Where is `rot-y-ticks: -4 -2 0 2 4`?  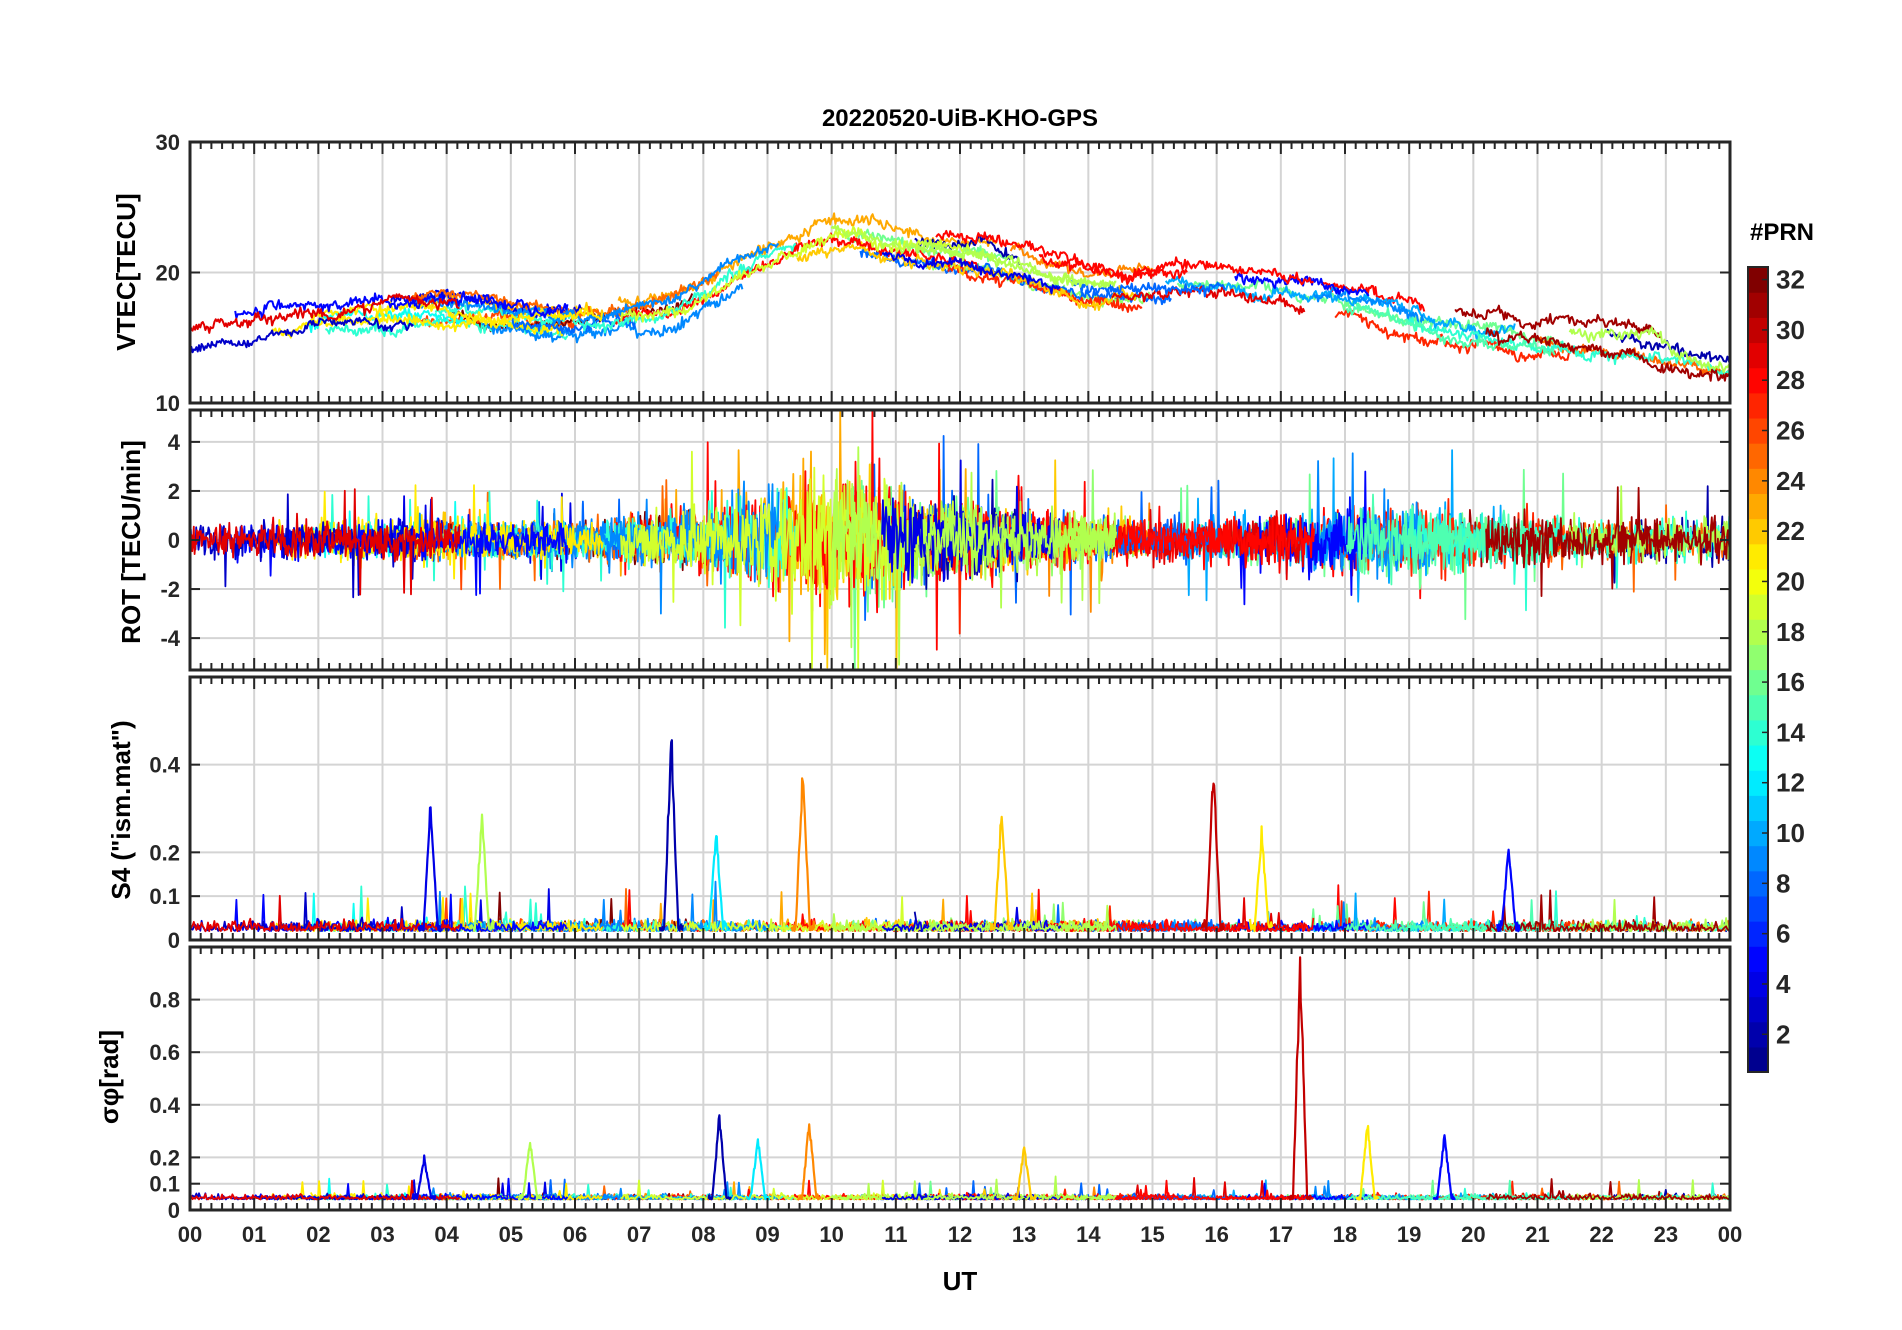
rot-y-ticks: -4 -2 0 2 4 is located at coordinates (170, 540).